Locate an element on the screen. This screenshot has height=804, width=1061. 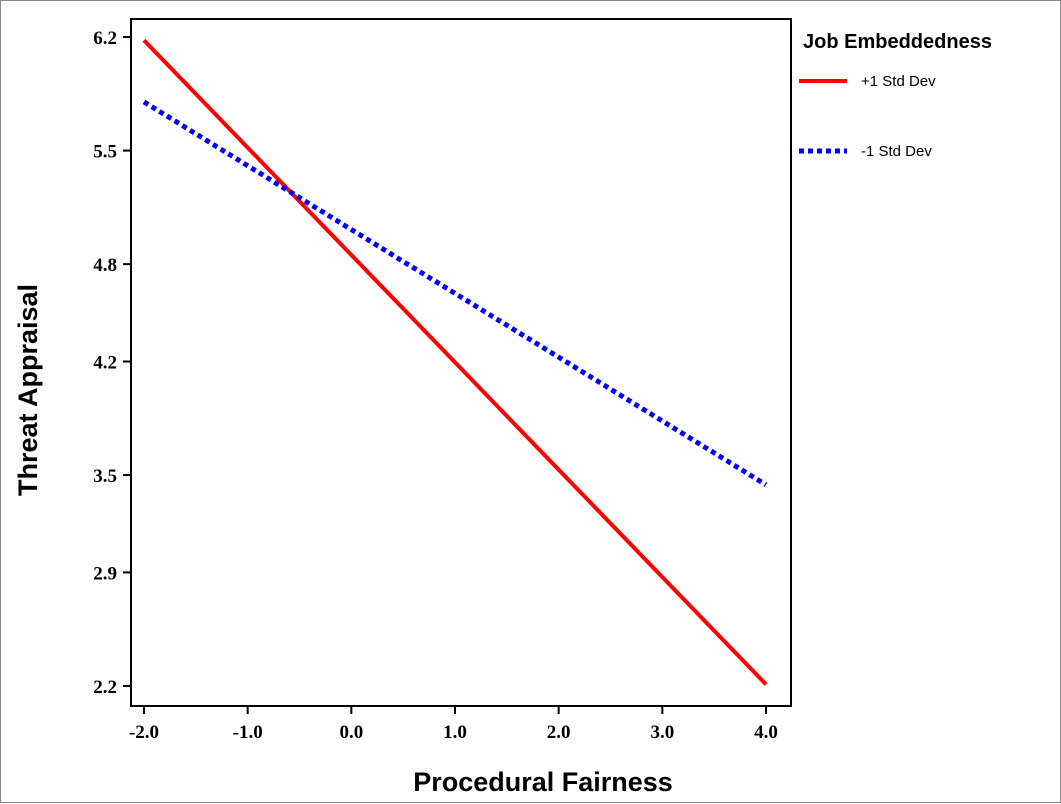
x-tick-label: 2.0 is located at coordinates (559, 732).